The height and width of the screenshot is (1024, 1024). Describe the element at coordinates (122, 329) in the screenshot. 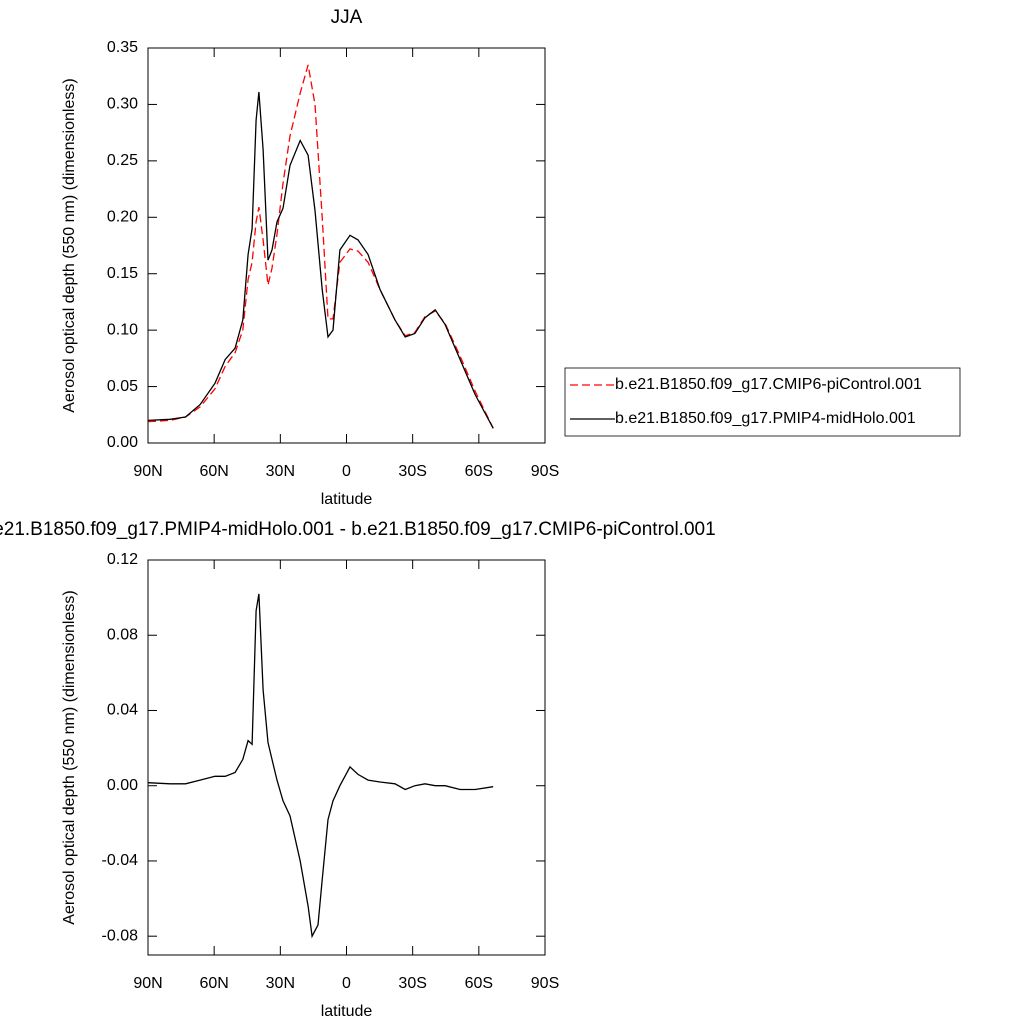

I see `y-tick-label: 0.10` at that location.